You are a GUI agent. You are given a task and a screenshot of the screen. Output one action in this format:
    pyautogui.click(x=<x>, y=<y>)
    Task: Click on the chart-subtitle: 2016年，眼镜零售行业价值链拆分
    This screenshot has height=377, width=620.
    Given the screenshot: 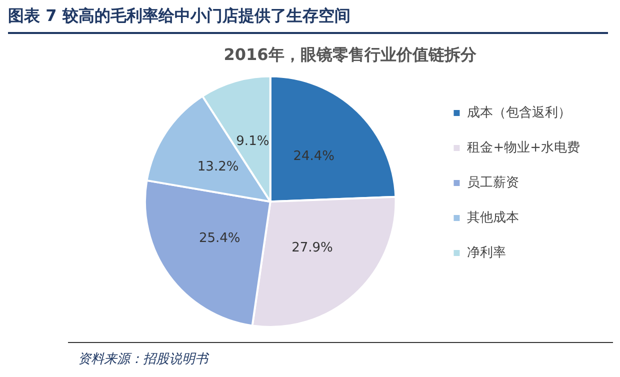 What is the action you would take?
    pyautogui.click(x=351, y=54)
    